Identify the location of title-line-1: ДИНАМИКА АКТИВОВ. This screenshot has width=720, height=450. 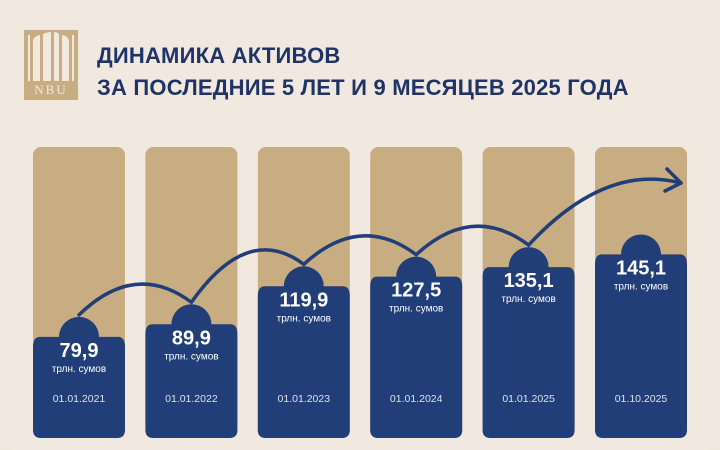
(219, 55).